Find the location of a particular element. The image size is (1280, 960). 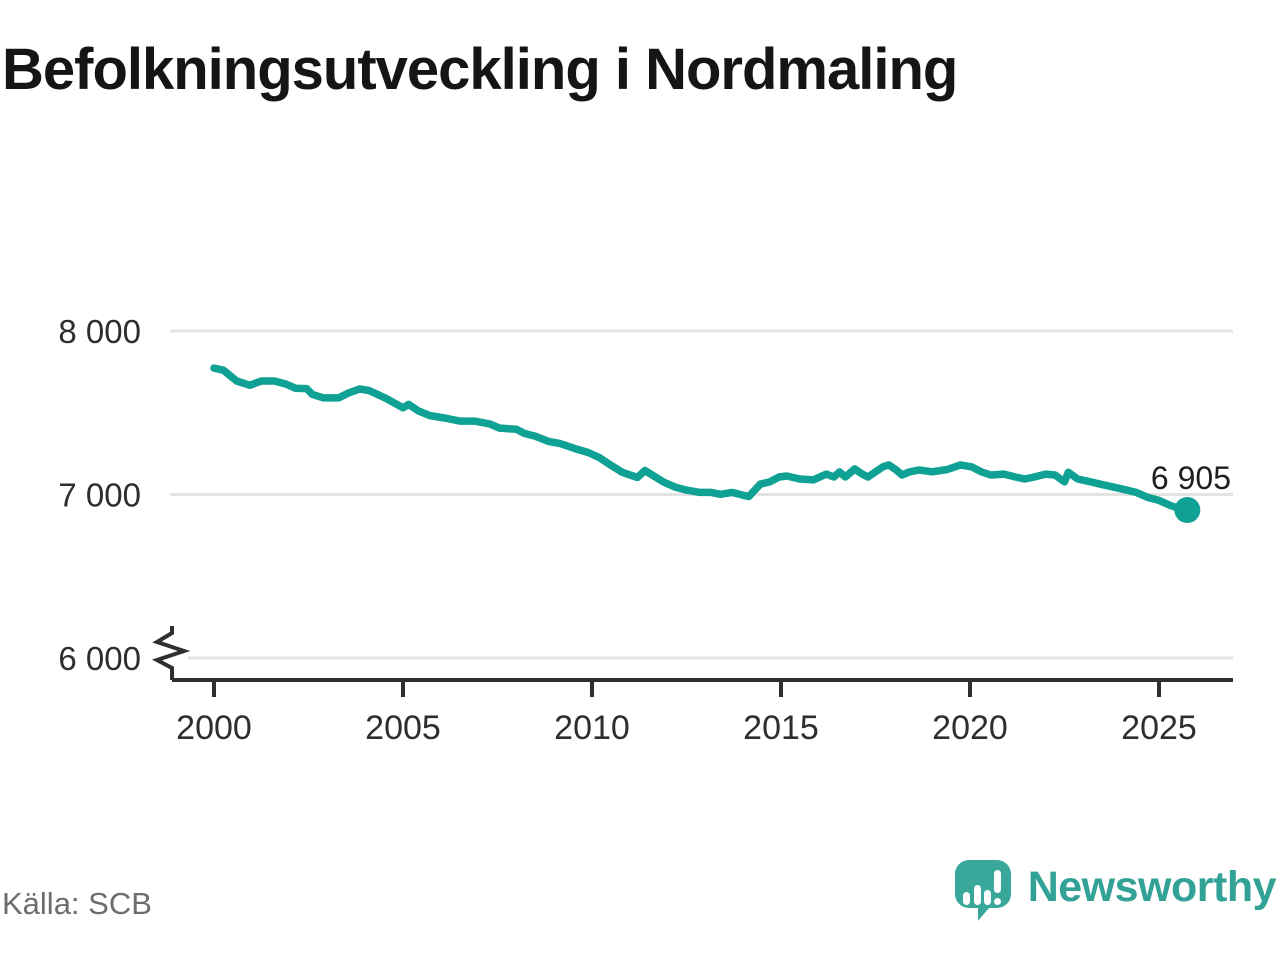

y-axis-tick-label: 7 000 is located at coordinates (99, 495).